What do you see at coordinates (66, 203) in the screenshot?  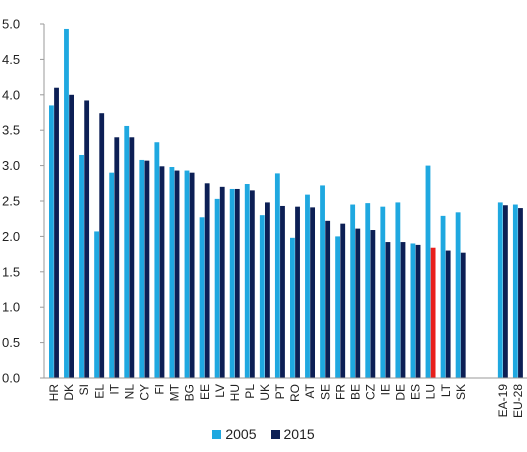 I see `bar-dk-2005` at bounding box center [66, 203].